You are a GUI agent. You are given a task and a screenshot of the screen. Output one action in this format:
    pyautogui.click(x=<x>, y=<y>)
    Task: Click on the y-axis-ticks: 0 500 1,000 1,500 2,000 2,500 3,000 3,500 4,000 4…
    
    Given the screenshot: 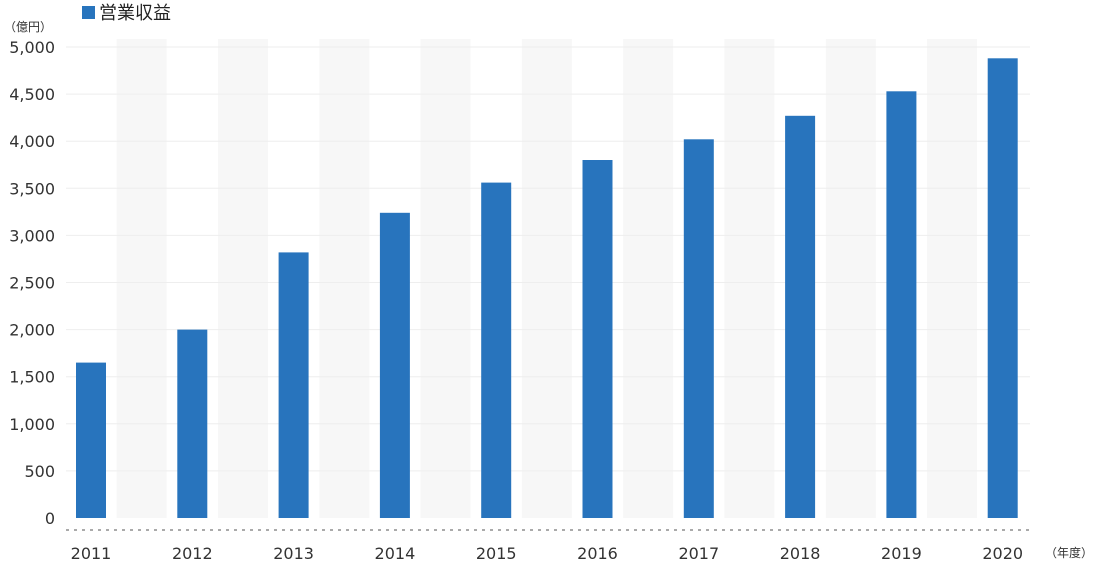 What is the action you would take?
    pyautogui.click(x=32, y=283)
    